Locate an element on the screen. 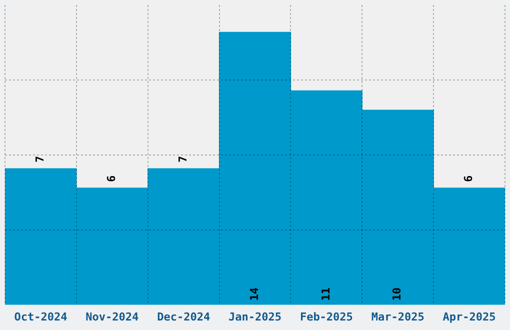 This screenshot has height=330, width=510. x-tick-label: Apr-2025 is located at coordinates (469, 317).